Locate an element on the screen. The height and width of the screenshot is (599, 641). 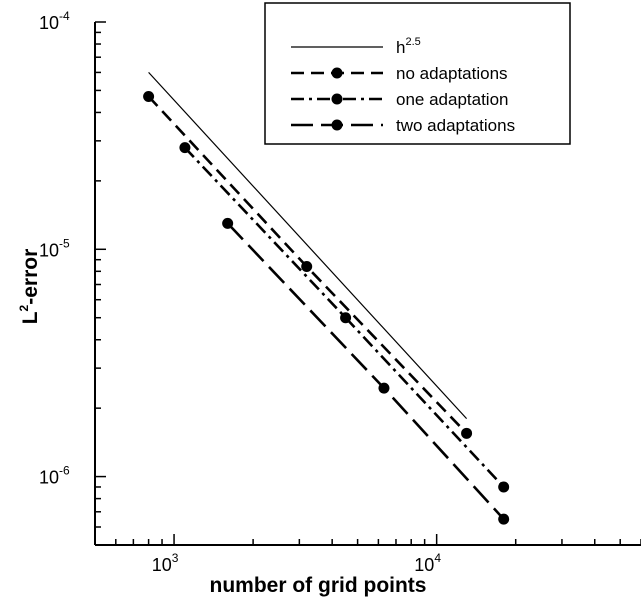
y-axis-title-group: L2-error is located at coordinates (29, 287).